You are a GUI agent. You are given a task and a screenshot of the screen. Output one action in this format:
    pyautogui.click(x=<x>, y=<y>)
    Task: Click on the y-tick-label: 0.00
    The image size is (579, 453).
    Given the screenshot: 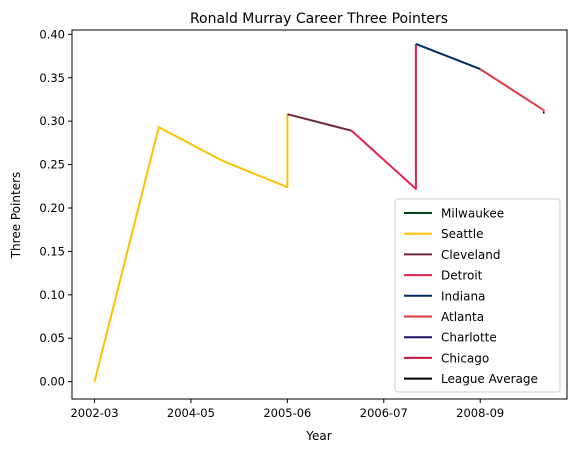 What is the action you would take?
    pyautogui.click(x=52, y=382)
    